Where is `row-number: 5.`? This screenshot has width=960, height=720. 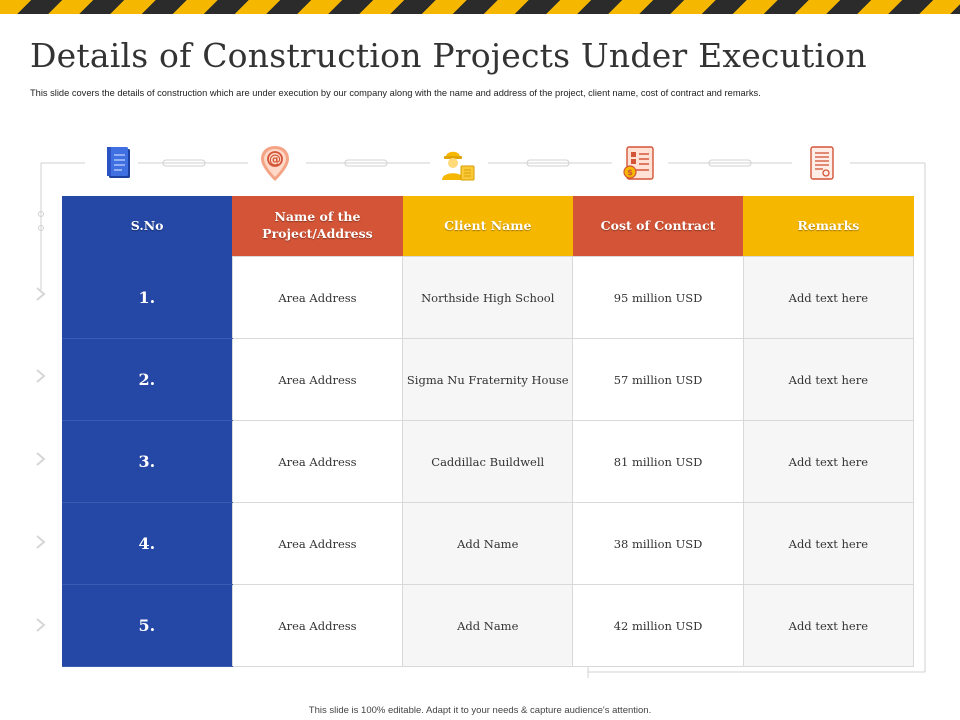
row-number: 5. is located at coordinates (147, 625).